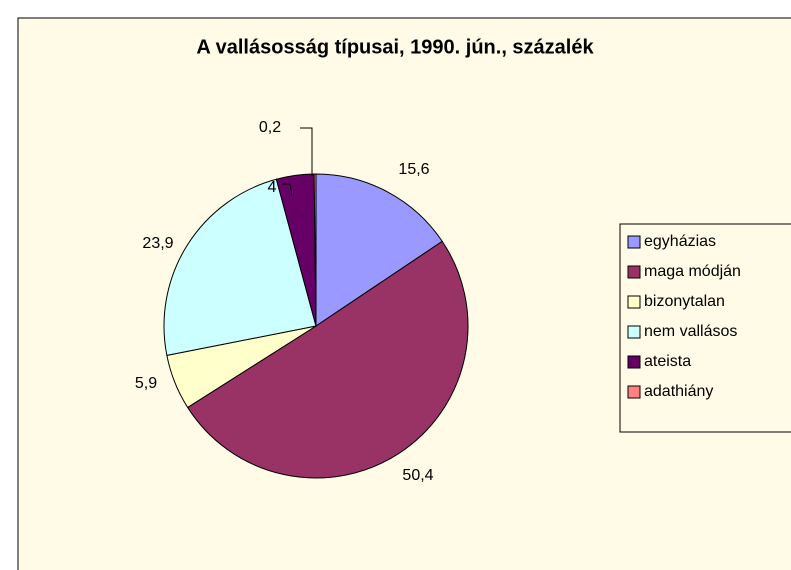 Image resolution: width=791 pixels, height=570 pixels. Describe the element at coordinates (667, 361) in the screenshot. I see `legend-label: ateista` at that location.